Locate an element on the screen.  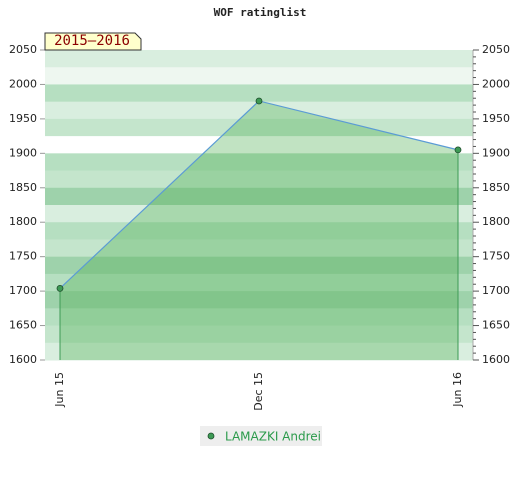
y-tick-label: 1650 is located at coordinates (23, 325).